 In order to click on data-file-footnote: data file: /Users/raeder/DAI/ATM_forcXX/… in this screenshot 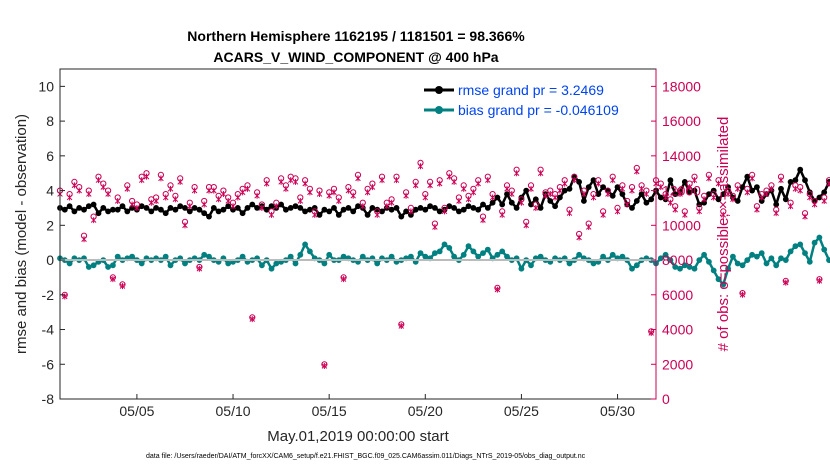, I will do `click(366, 456)`.